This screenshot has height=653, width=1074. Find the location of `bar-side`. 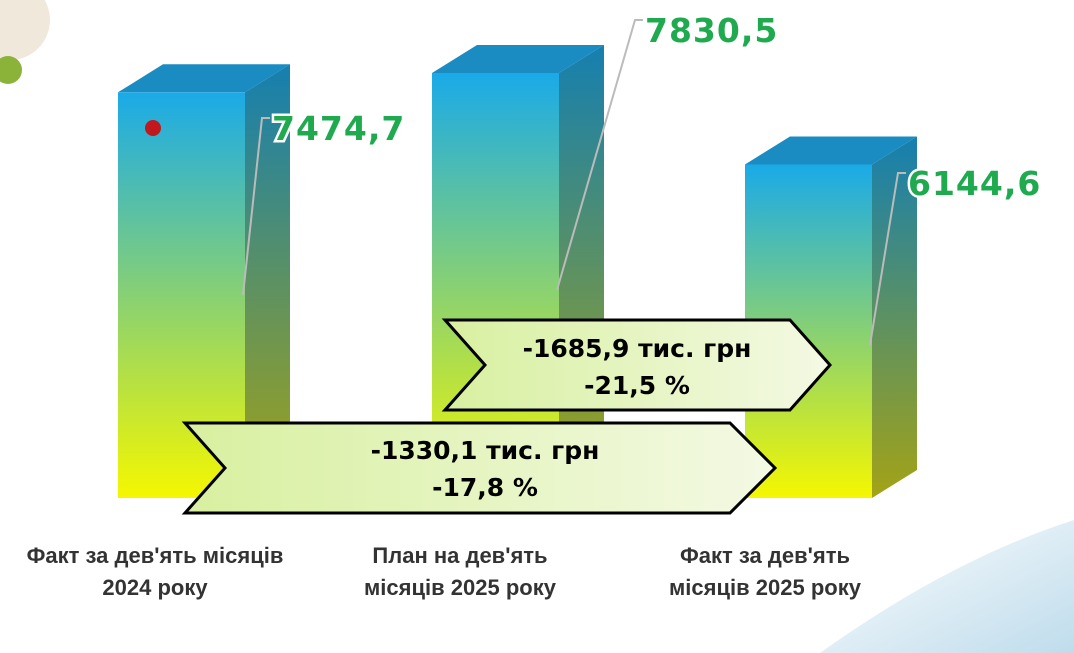

bar-side is located at coordinates (894, 317).